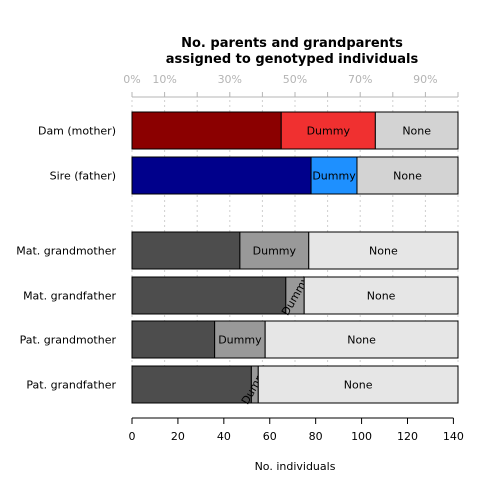 The image size is (480, 480). Describe the element at coordinates (71, 385) in the screenshot. I see `category-label: Pat. grandfather` at that location.